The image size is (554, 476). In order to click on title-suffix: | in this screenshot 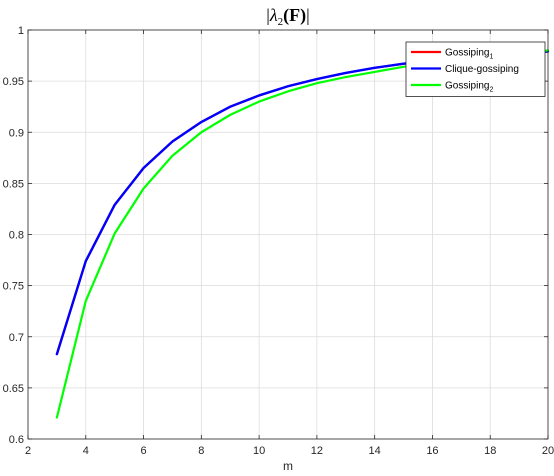, I will do `click(308, 15)`.